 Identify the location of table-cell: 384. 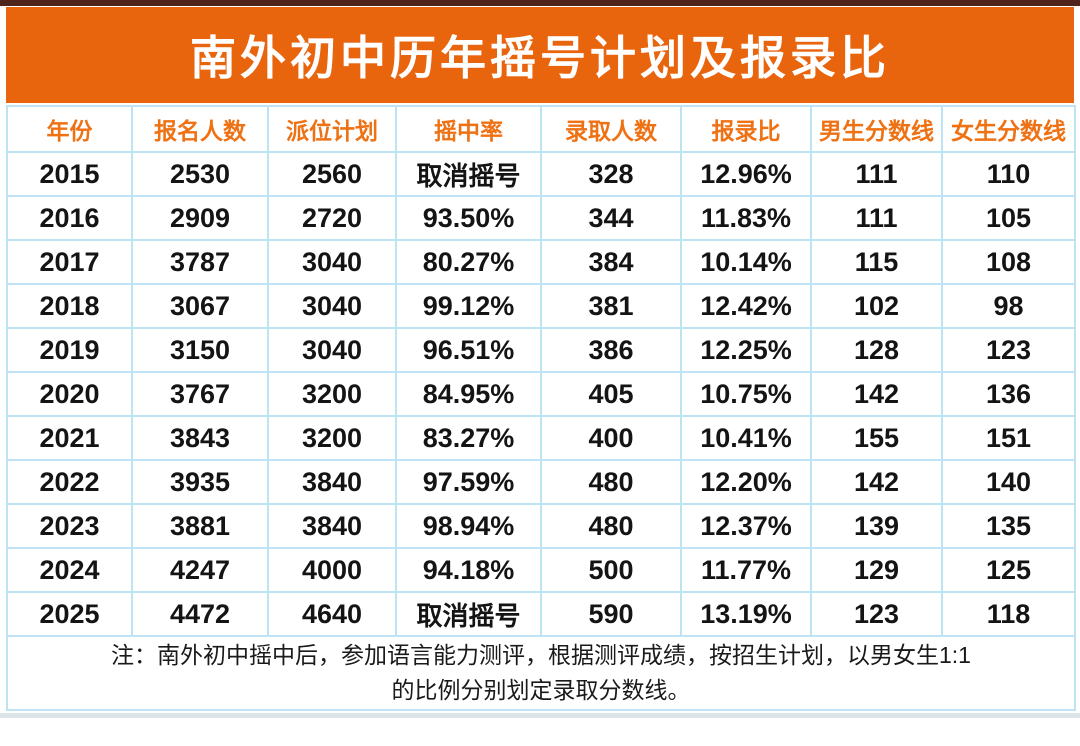
(611, 262).